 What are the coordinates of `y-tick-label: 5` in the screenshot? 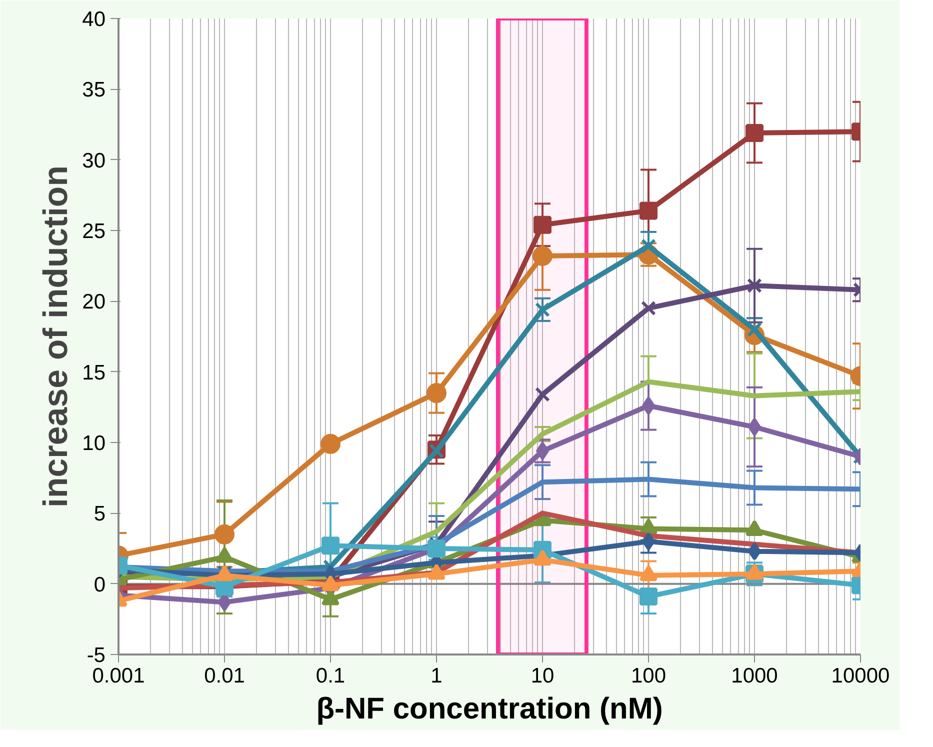 It's located at (100, 514).